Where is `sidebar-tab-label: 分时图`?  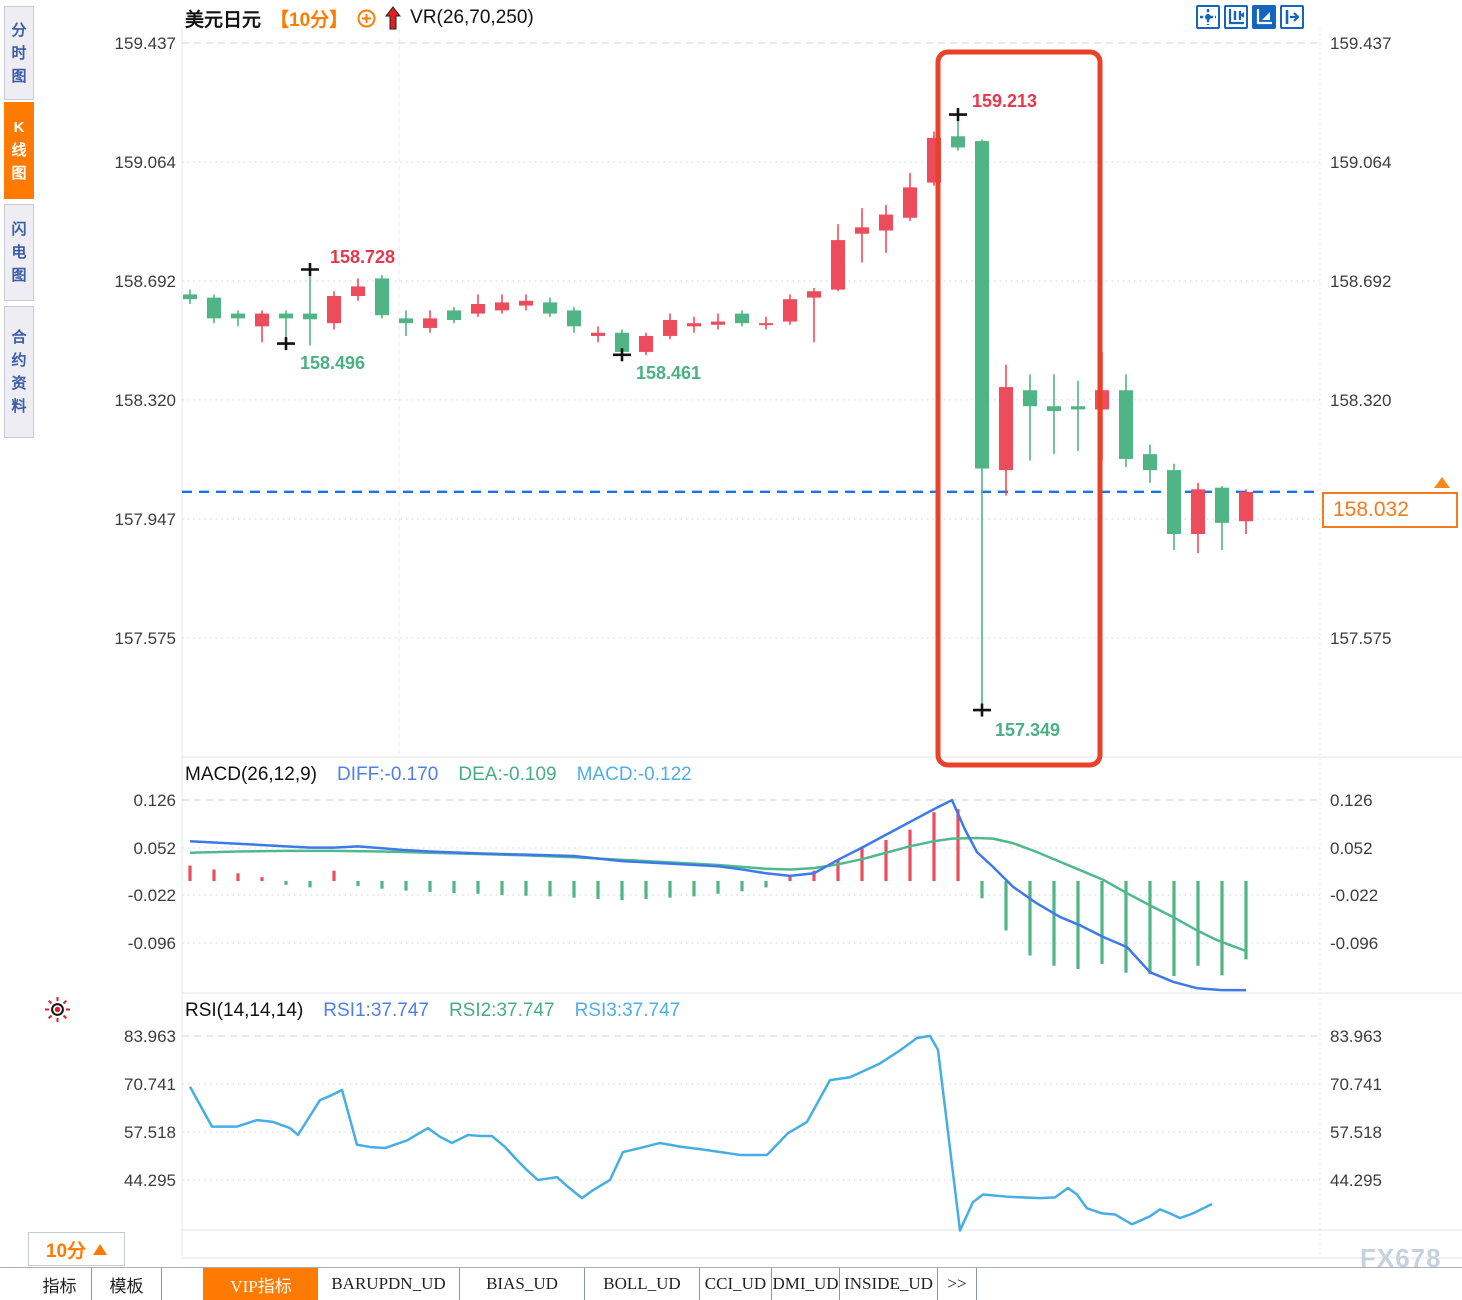
sidebar-tab-label: 分时图 is located at coordinates (19, 53).